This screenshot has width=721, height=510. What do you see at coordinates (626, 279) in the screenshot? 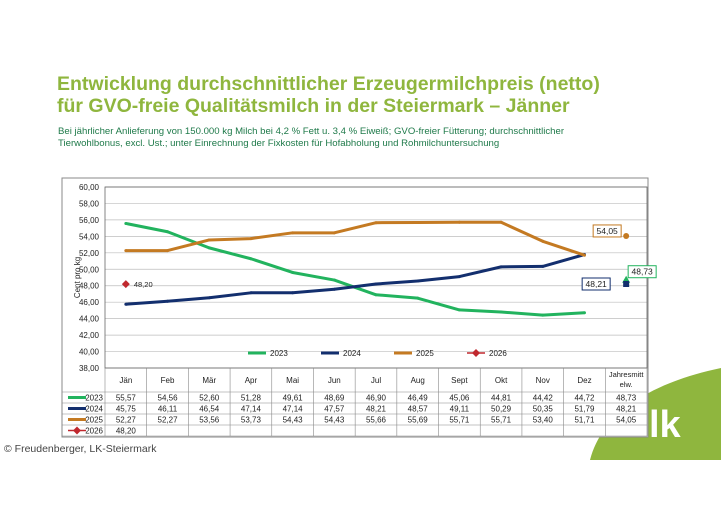
I see `average-marker-2023` at bounding box center [626, 279].